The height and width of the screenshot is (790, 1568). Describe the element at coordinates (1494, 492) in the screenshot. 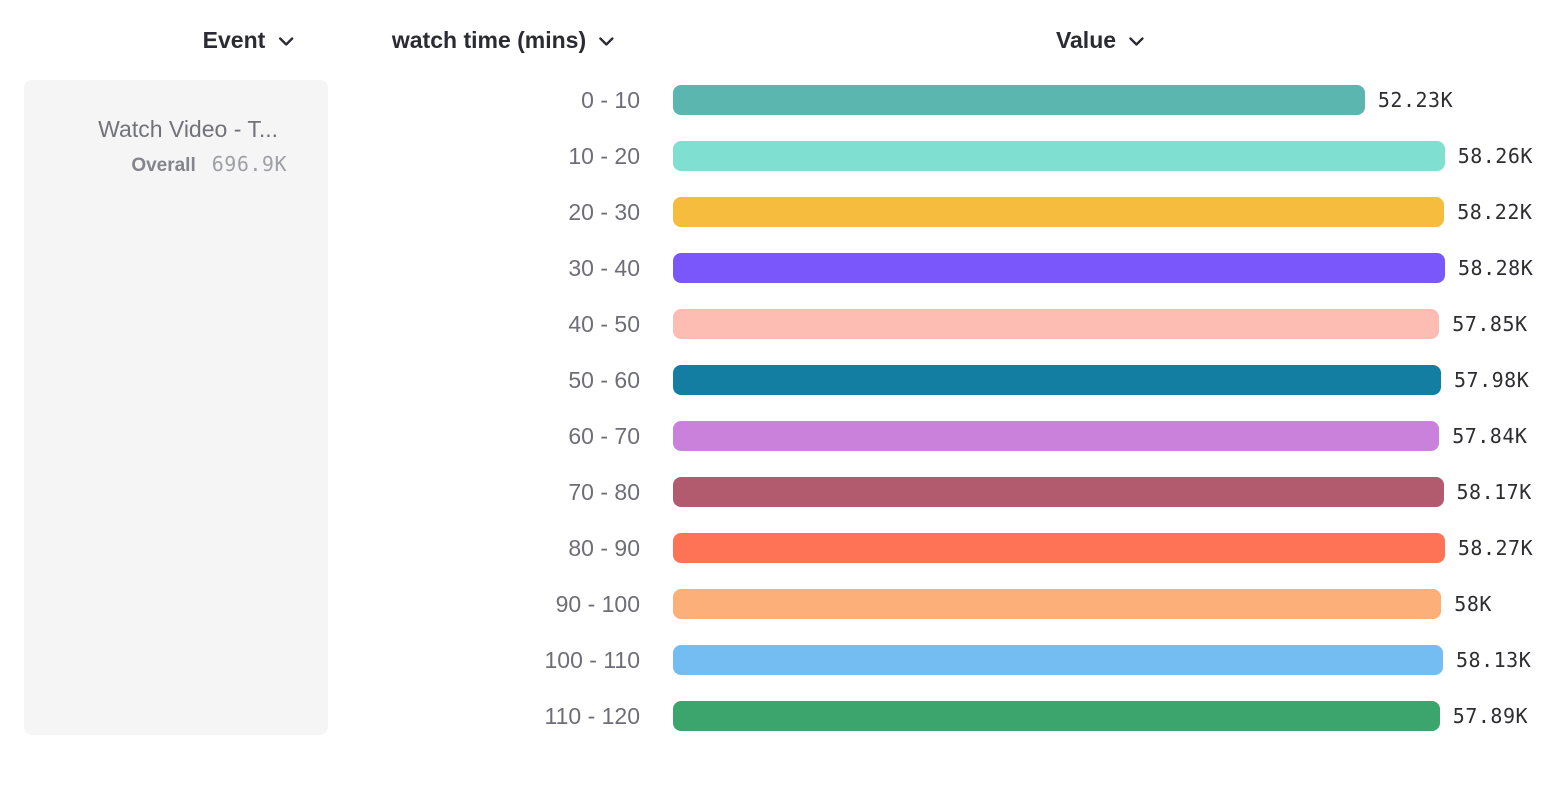

I see `value-label: 58.17K` at that location.